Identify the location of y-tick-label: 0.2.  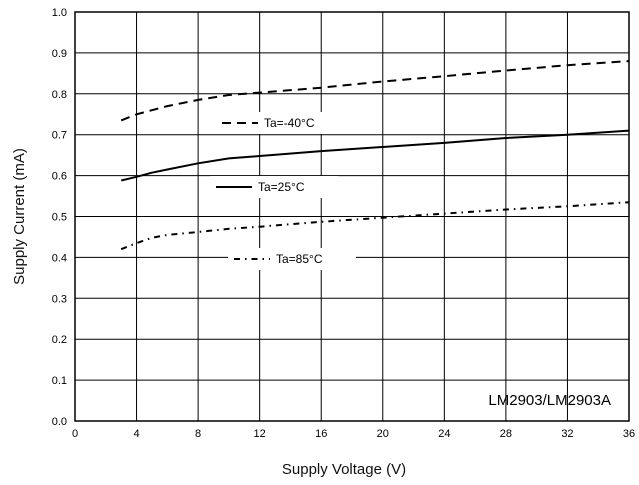
(59, 340).